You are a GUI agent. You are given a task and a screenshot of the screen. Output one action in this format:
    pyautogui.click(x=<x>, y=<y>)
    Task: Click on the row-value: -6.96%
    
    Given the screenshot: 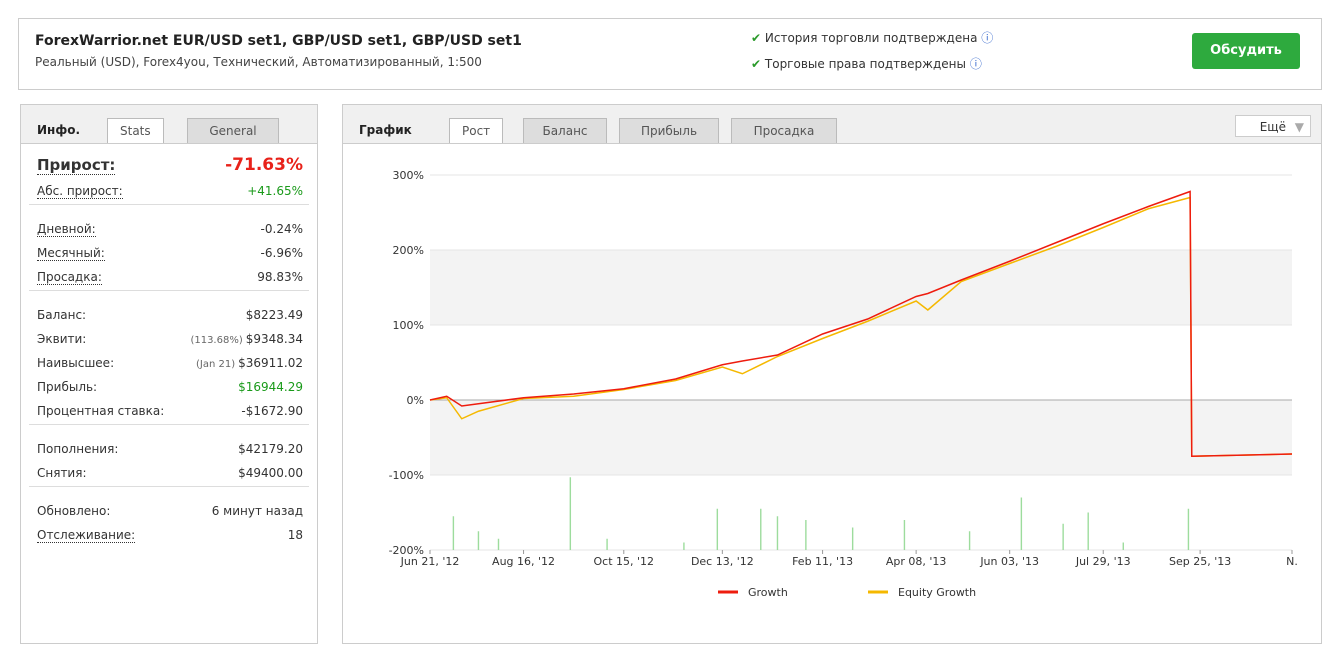 What is the action you would take?
    pyautogui.click(x=282, y=253)
    